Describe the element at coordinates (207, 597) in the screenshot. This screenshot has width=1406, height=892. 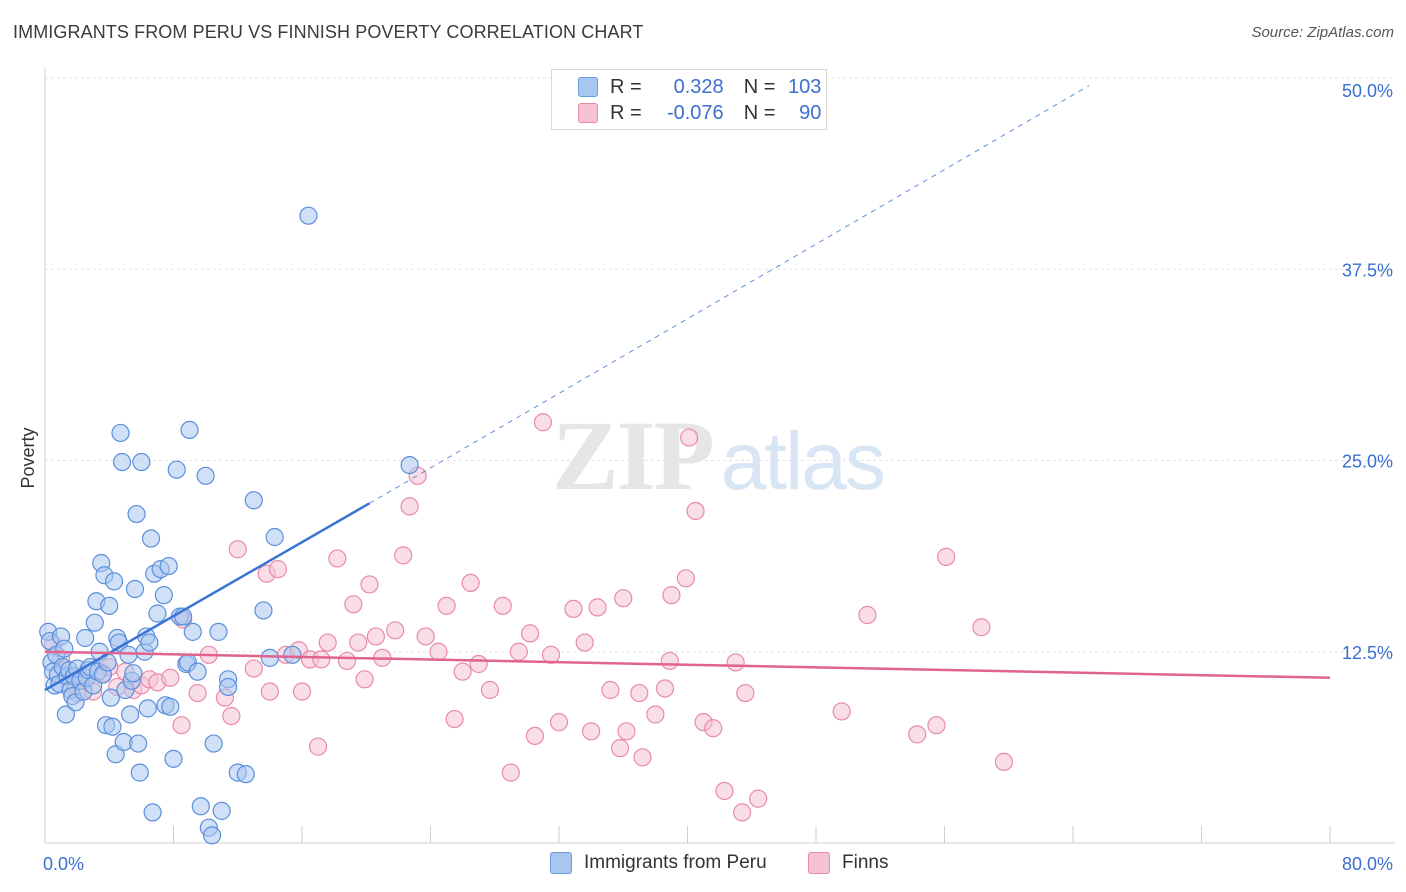
I see `peru-trendline` at that location.